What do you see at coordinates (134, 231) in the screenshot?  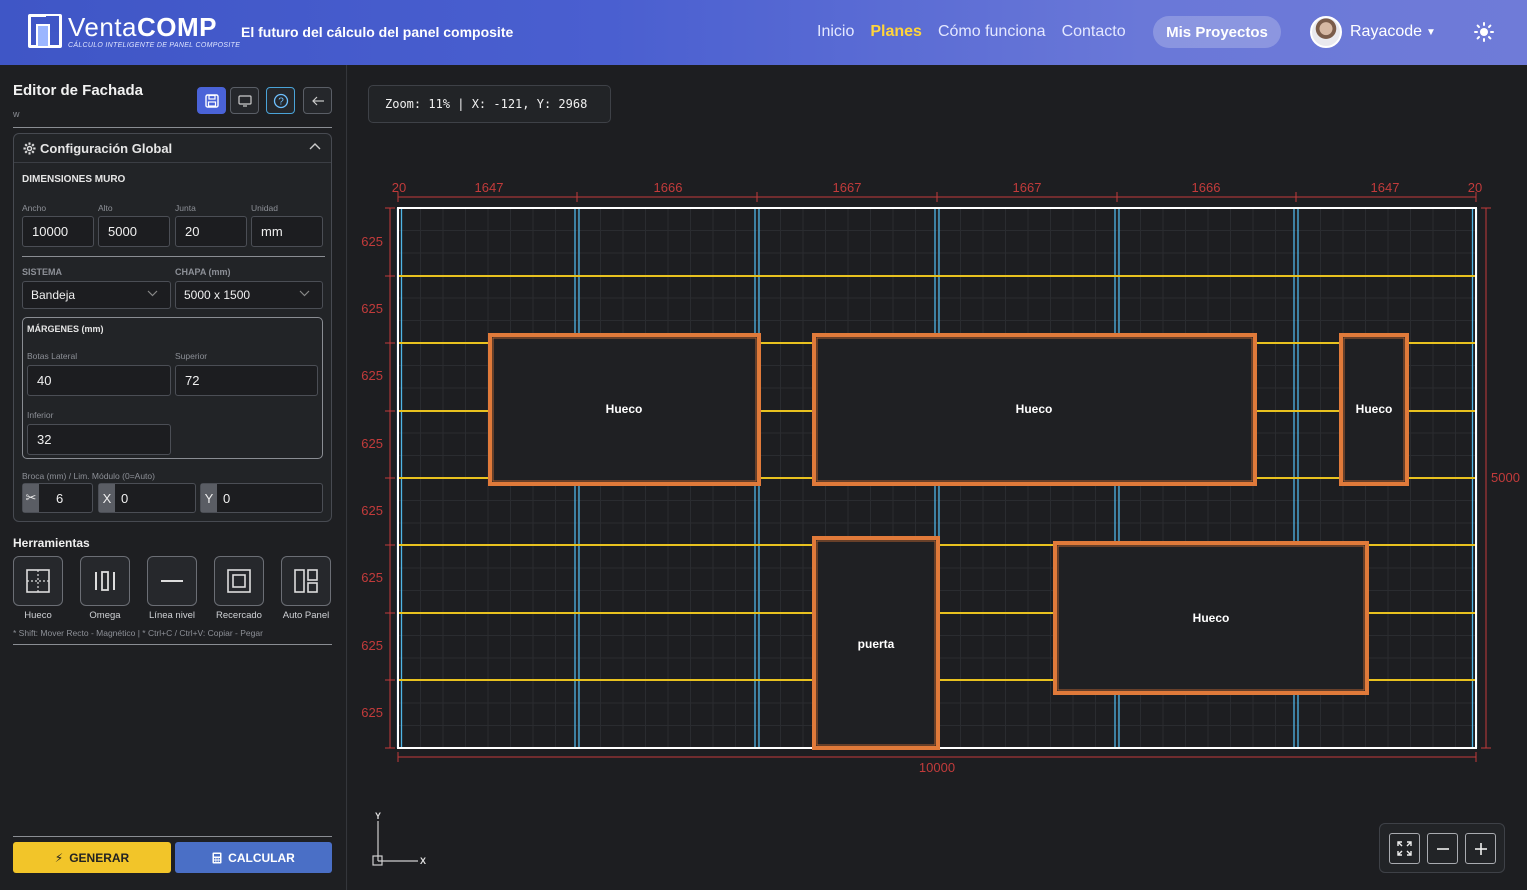 I see `height-input: 5000` at bounding box center [134, 231].